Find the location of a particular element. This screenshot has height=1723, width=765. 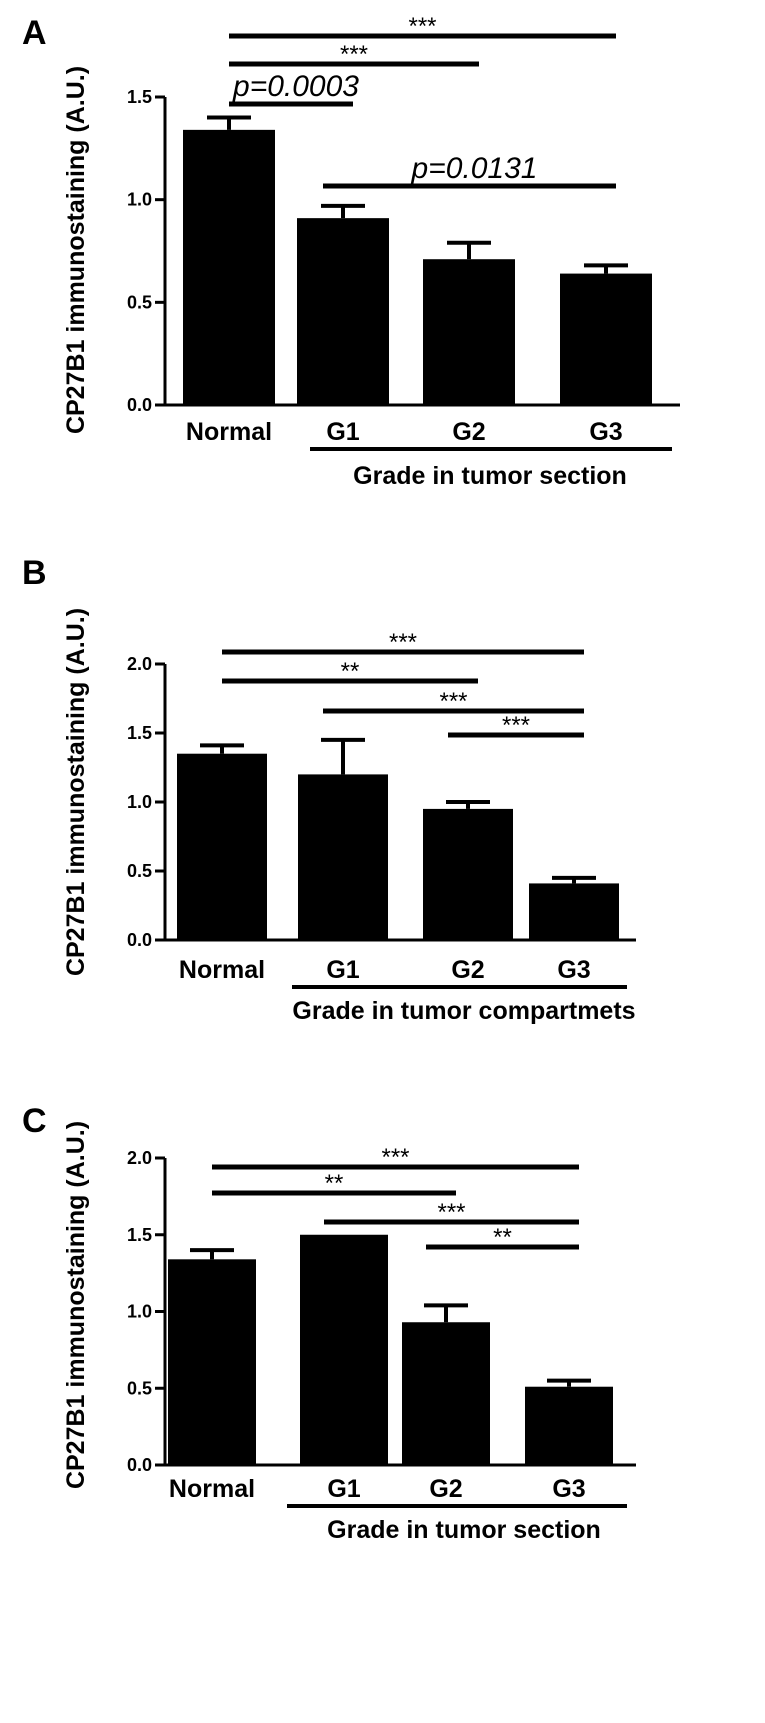

significance-label: p=0.0131 is located at coordinates (474, 168).